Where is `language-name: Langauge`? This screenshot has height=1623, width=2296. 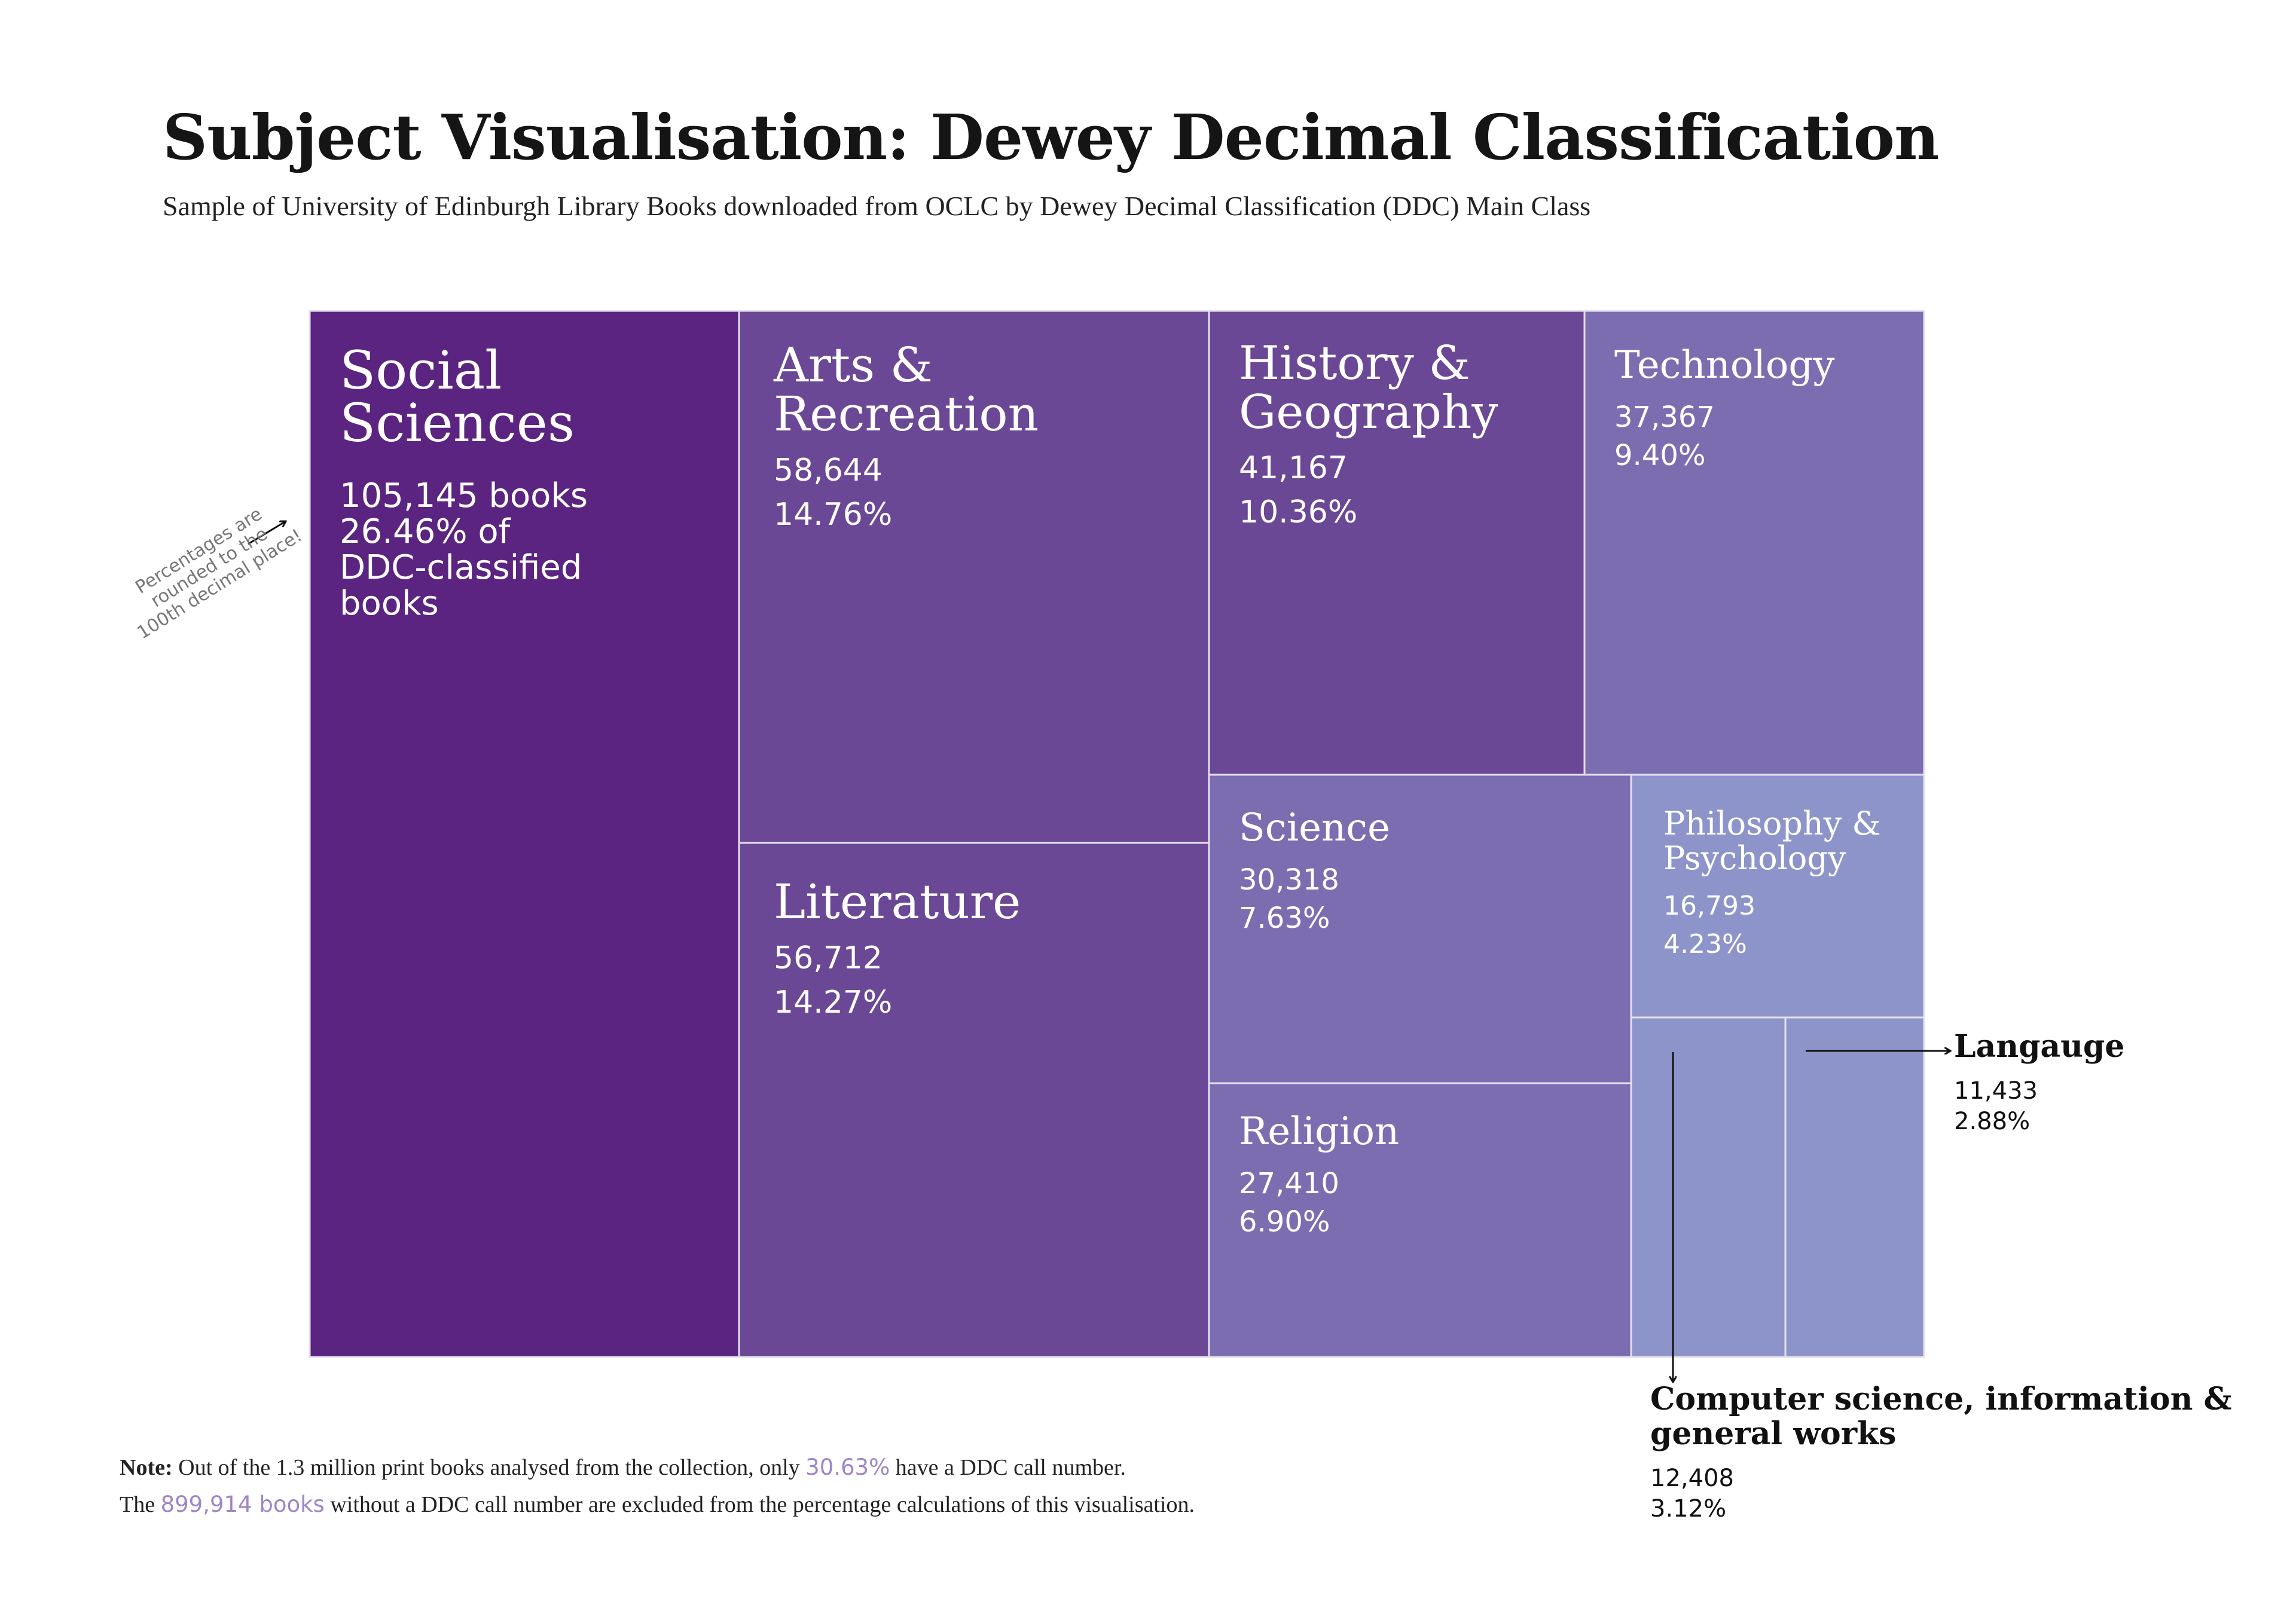 language-name: Langauge is located at coordinates (2039, 1046).